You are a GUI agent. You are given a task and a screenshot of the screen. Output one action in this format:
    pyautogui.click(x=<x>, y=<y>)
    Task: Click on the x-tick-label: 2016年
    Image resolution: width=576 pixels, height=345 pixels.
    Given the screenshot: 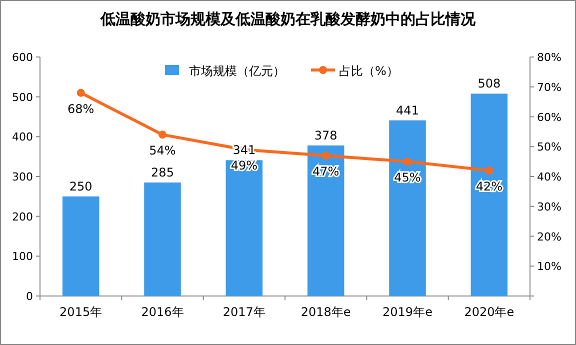 What is the action you would take?
    pyautogui.click(x=162, y=312)
    